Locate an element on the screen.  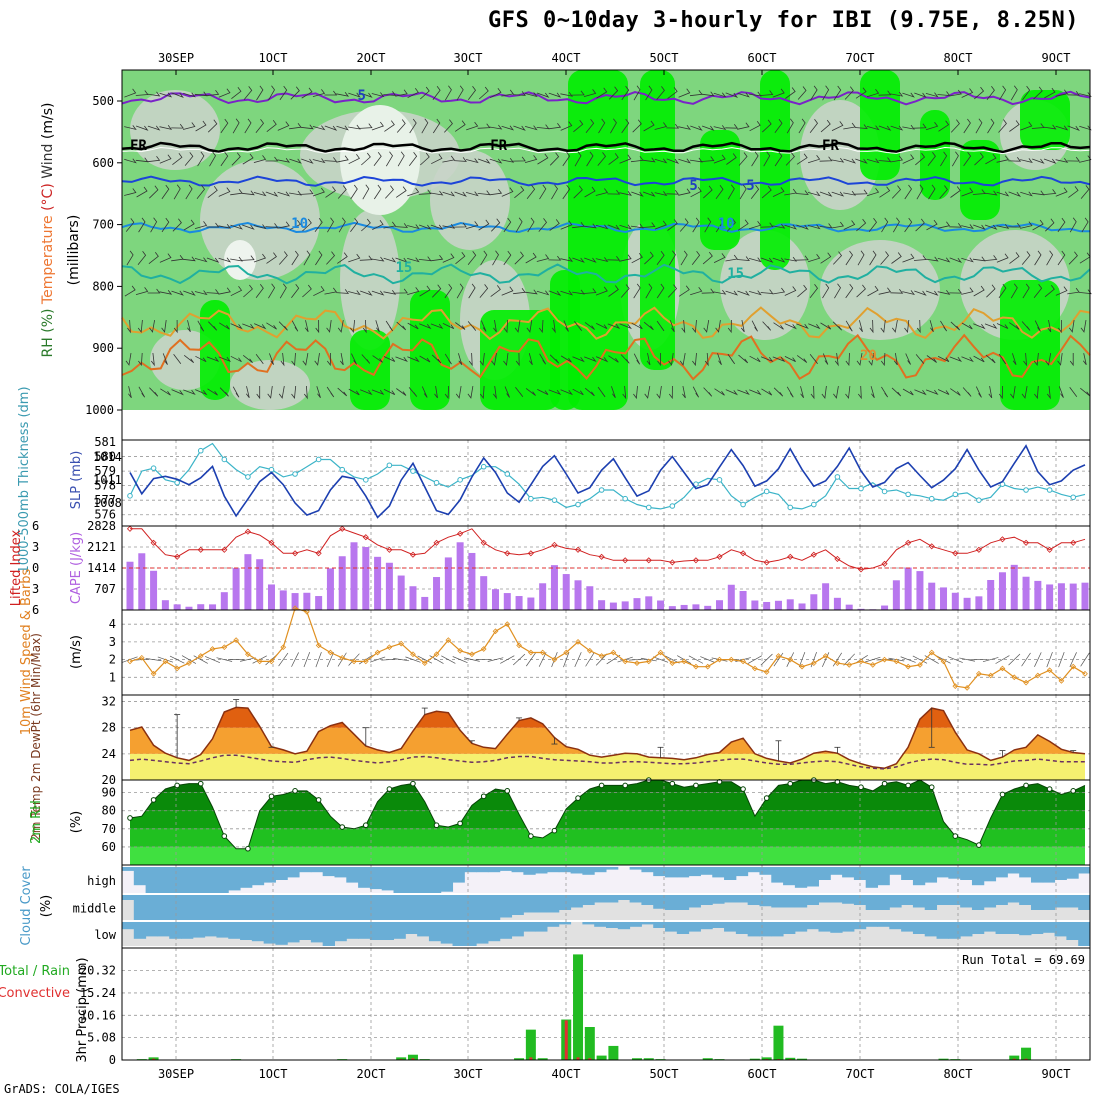
rh-dry-zone is located at coordinates (240, 260).